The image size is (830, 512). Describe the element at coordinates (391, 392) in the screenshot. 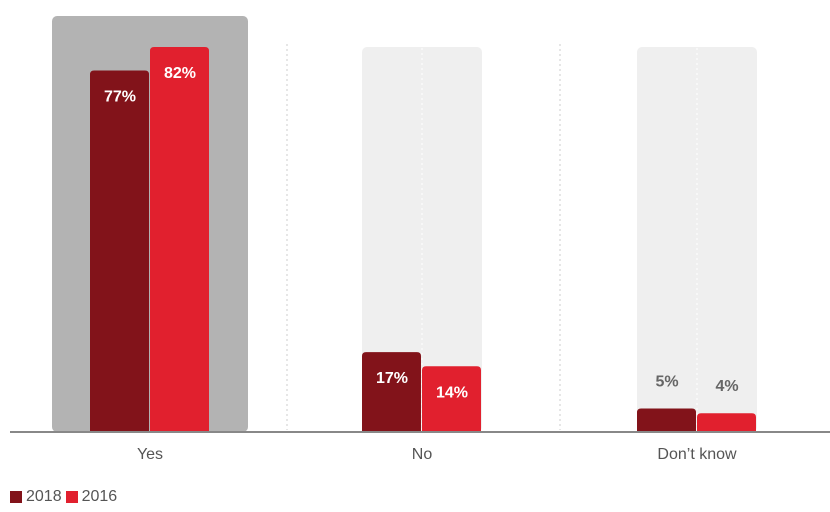

I see `bar-2018-no` at that location.